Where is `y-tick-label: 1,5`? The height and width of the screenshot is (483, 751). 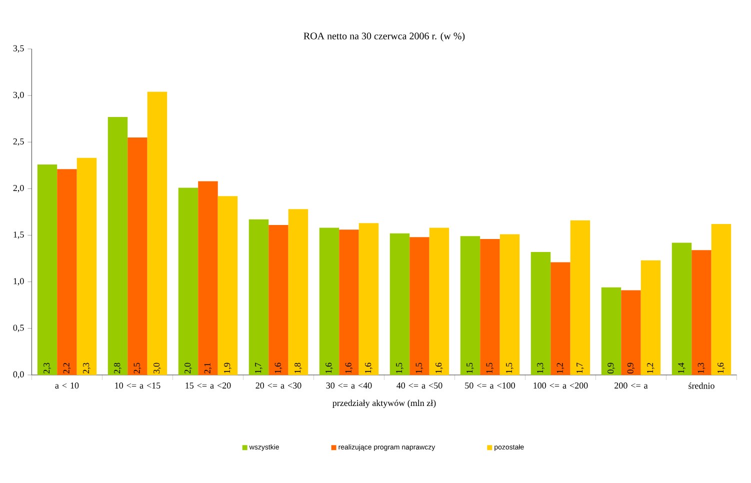
y-tick-label: 1,5 is located at coordinates (19, 235).